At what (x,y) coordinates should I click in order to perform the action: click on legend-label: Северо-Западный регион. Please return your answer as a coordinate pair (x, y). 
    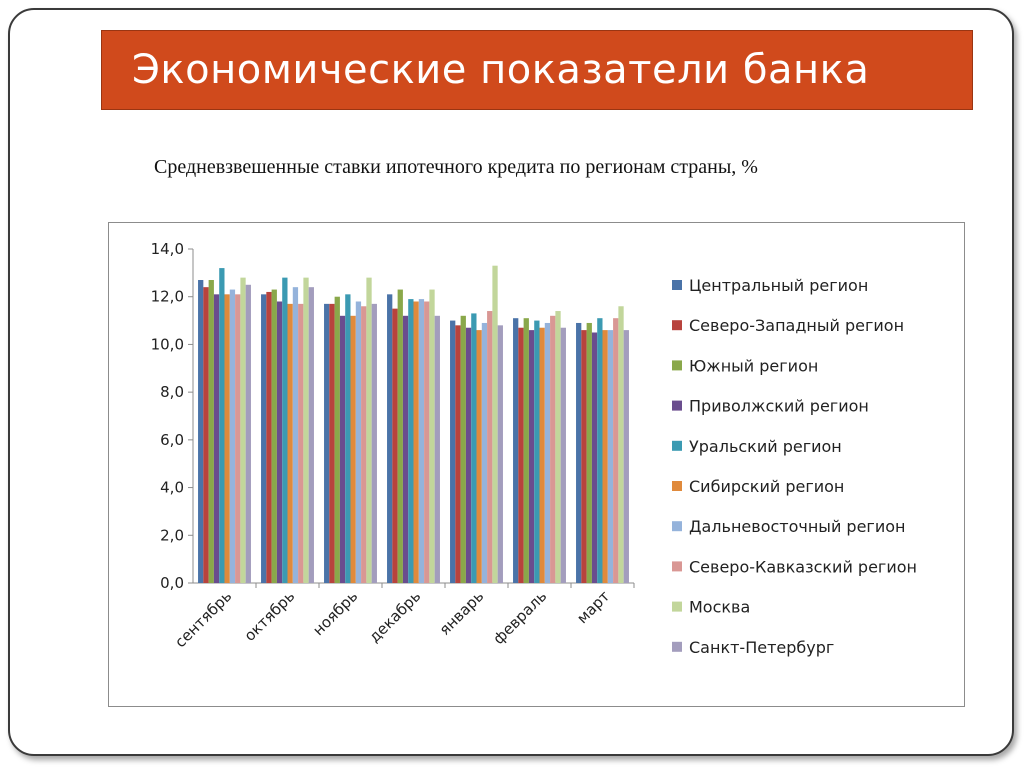
    Looking at the image, I should click on (796, 325).